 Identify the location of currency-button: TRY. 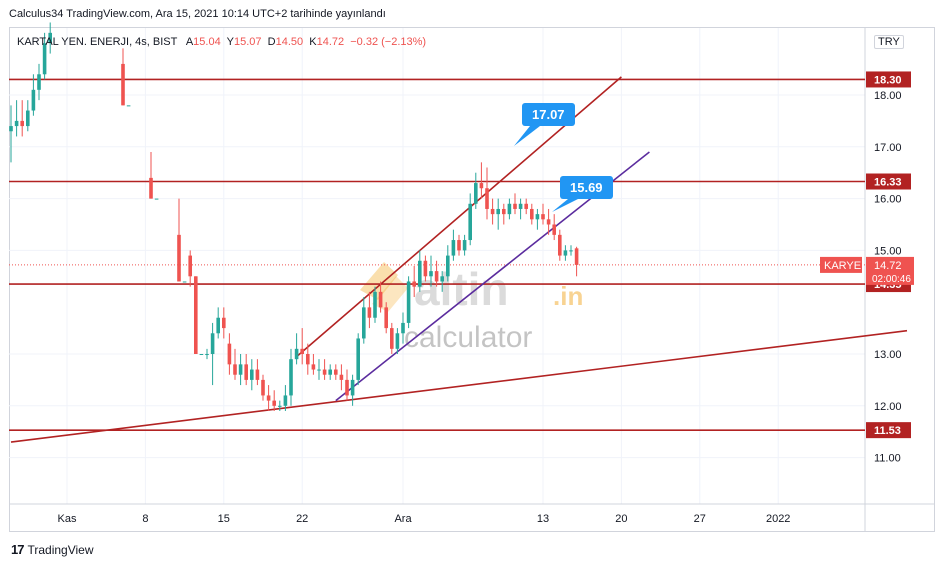
(889, 42).